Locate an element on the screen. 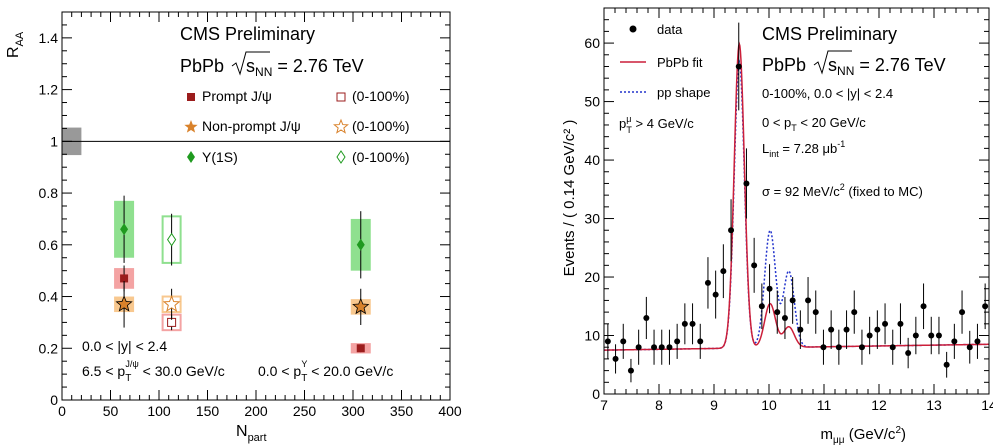 The height and width of the screenshot is (448, 993). legend-upsilon-mb-marker is located at coordinates (341, 157).